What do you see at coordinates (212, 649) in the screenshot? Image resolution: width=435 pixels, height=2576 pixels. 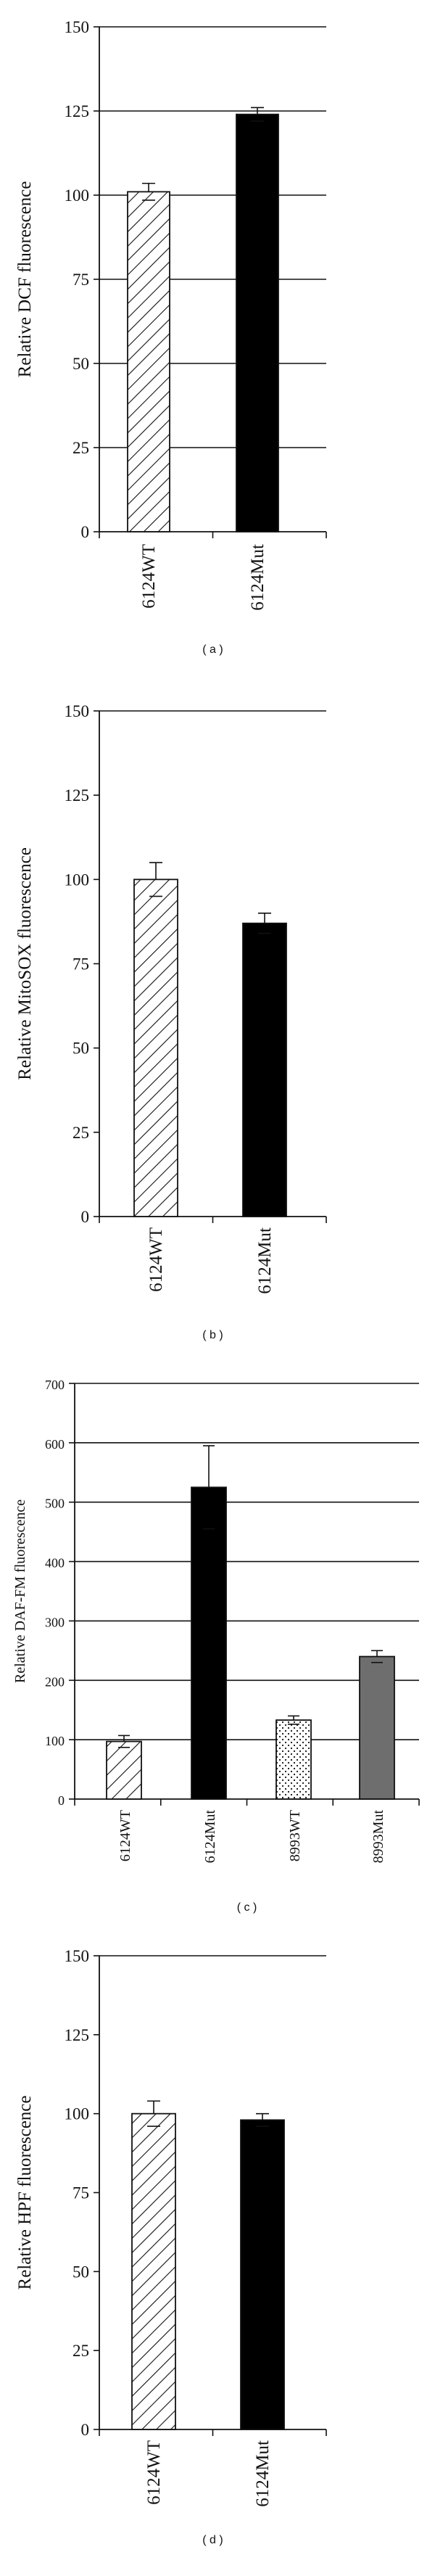 I see `panel-label: ( a )` at bounding box center [212, 649].